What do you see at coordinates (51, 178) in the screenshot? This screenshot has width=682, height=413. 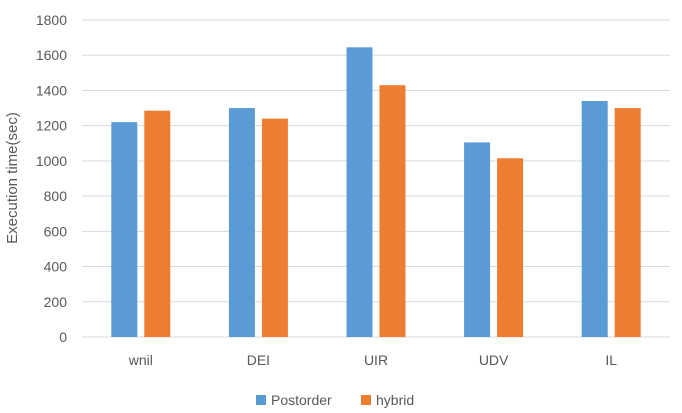 I see `y-axis-tick-labels: 0 200 400 600 800 1000 1200 1400 1600 1800` at bounding box center [51, 178].